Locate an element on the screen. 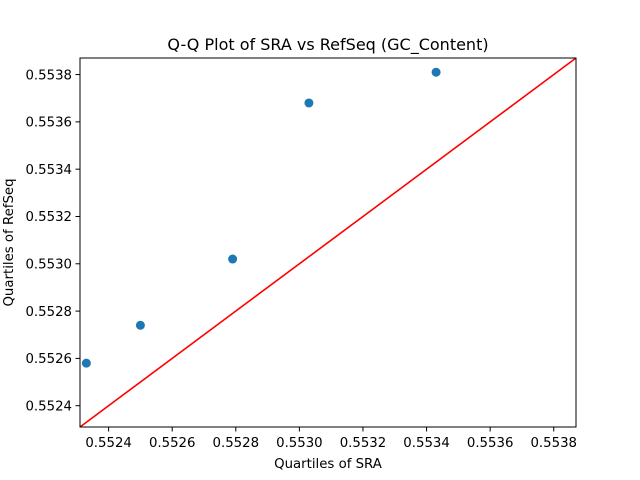 The image size is (640, 480). y-tick-label: 0.5526 is located at coordinates (48, 359).